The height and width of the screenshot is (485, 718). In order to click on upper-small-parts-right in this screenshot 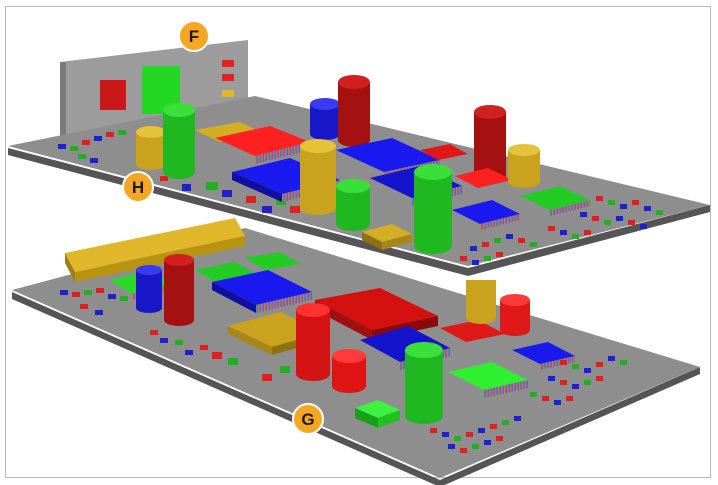, I will do `click(561, 230)`.